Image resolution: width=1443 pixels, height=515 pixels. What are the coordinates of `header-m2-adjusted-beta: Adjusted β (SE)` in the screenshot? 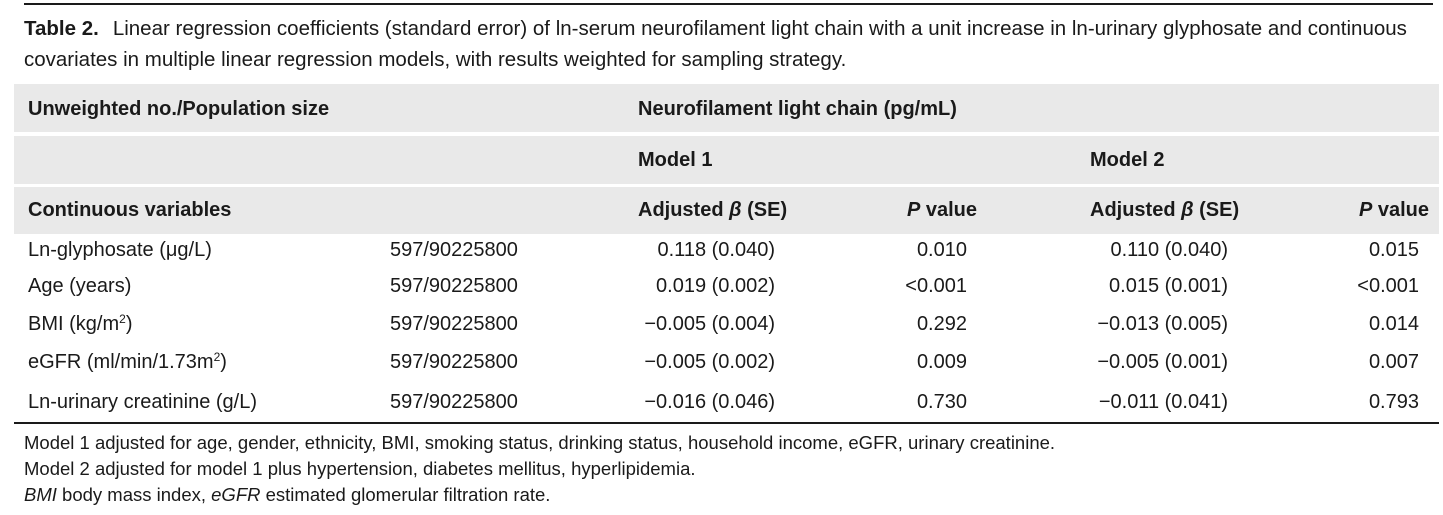 It's located at (1164, 210).